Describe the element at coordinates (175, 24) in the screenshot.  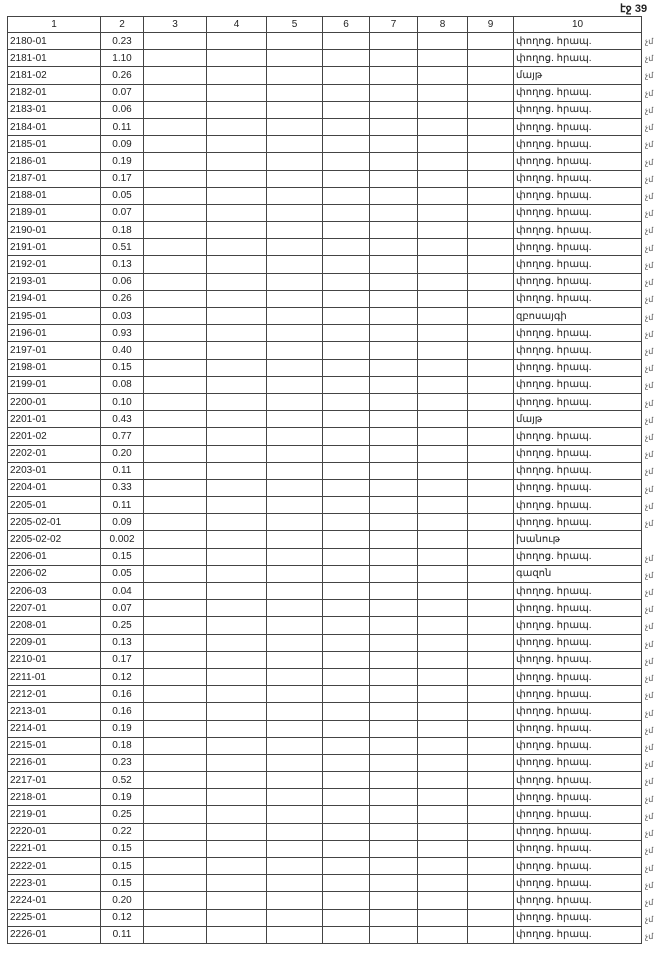
I see `column-header-3: 3` at that location.